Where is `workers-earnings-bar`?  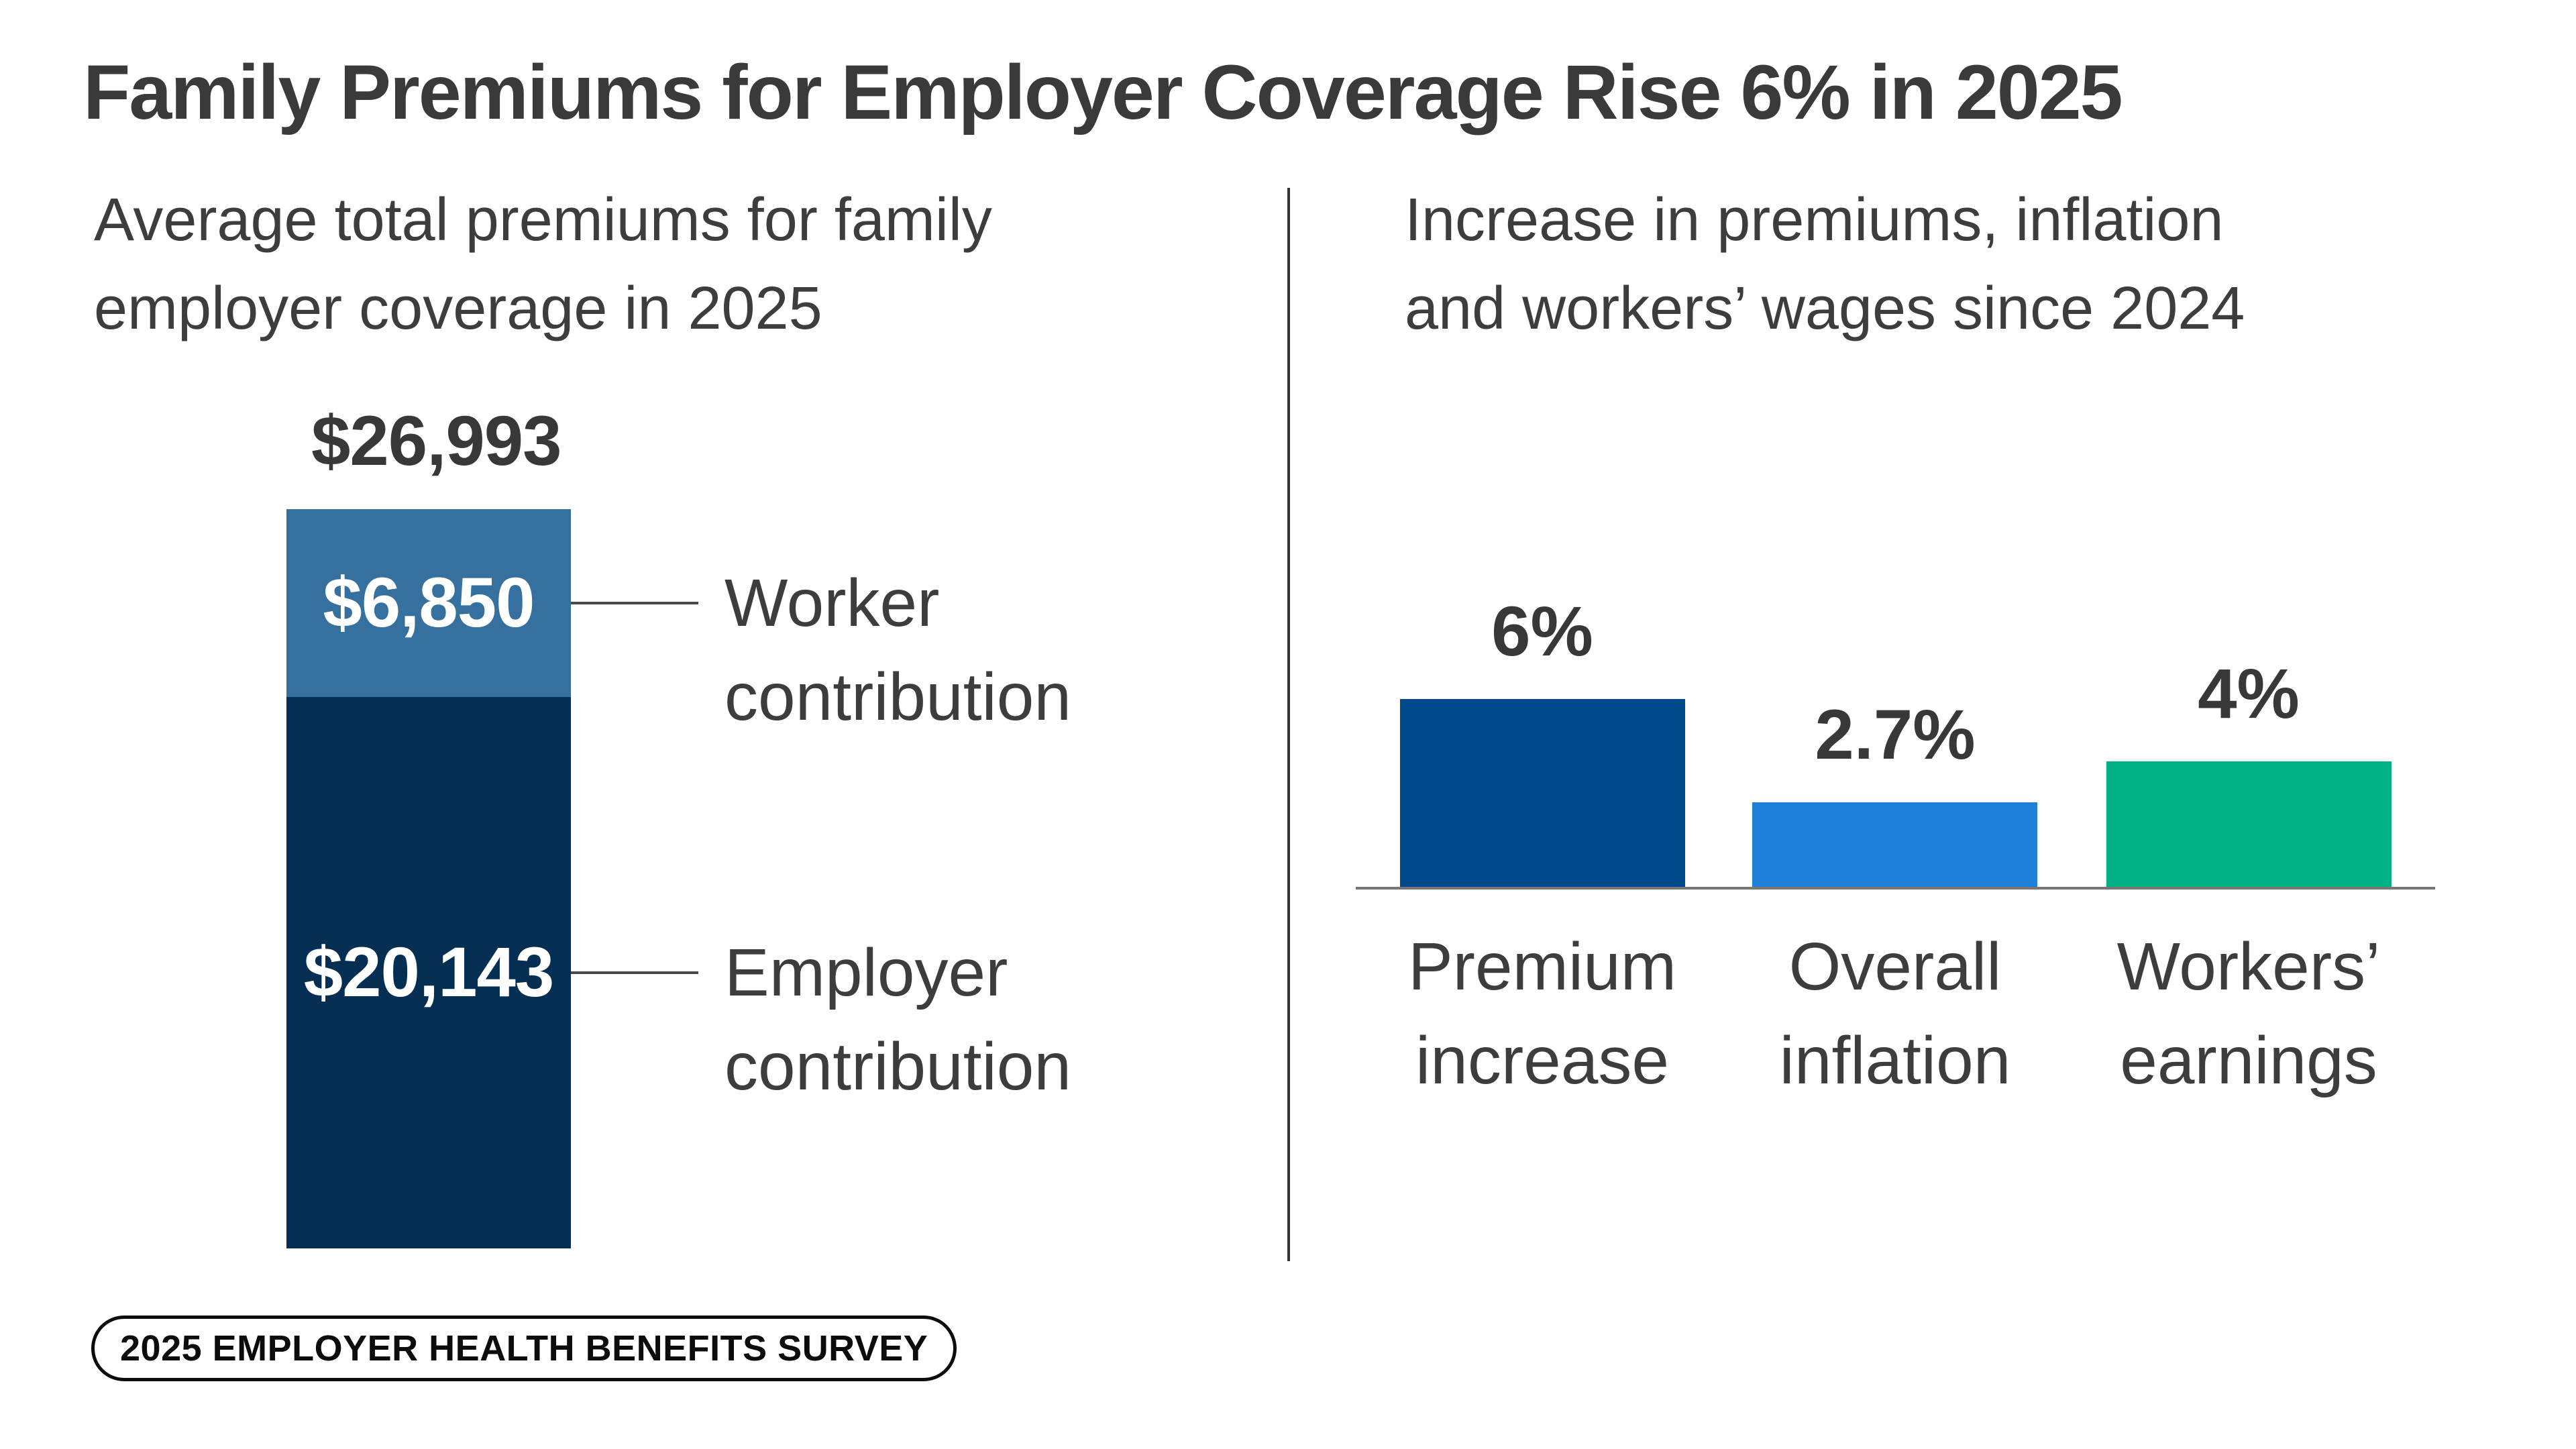 workers-earnings-bar is located at coordinates (2249, 824).